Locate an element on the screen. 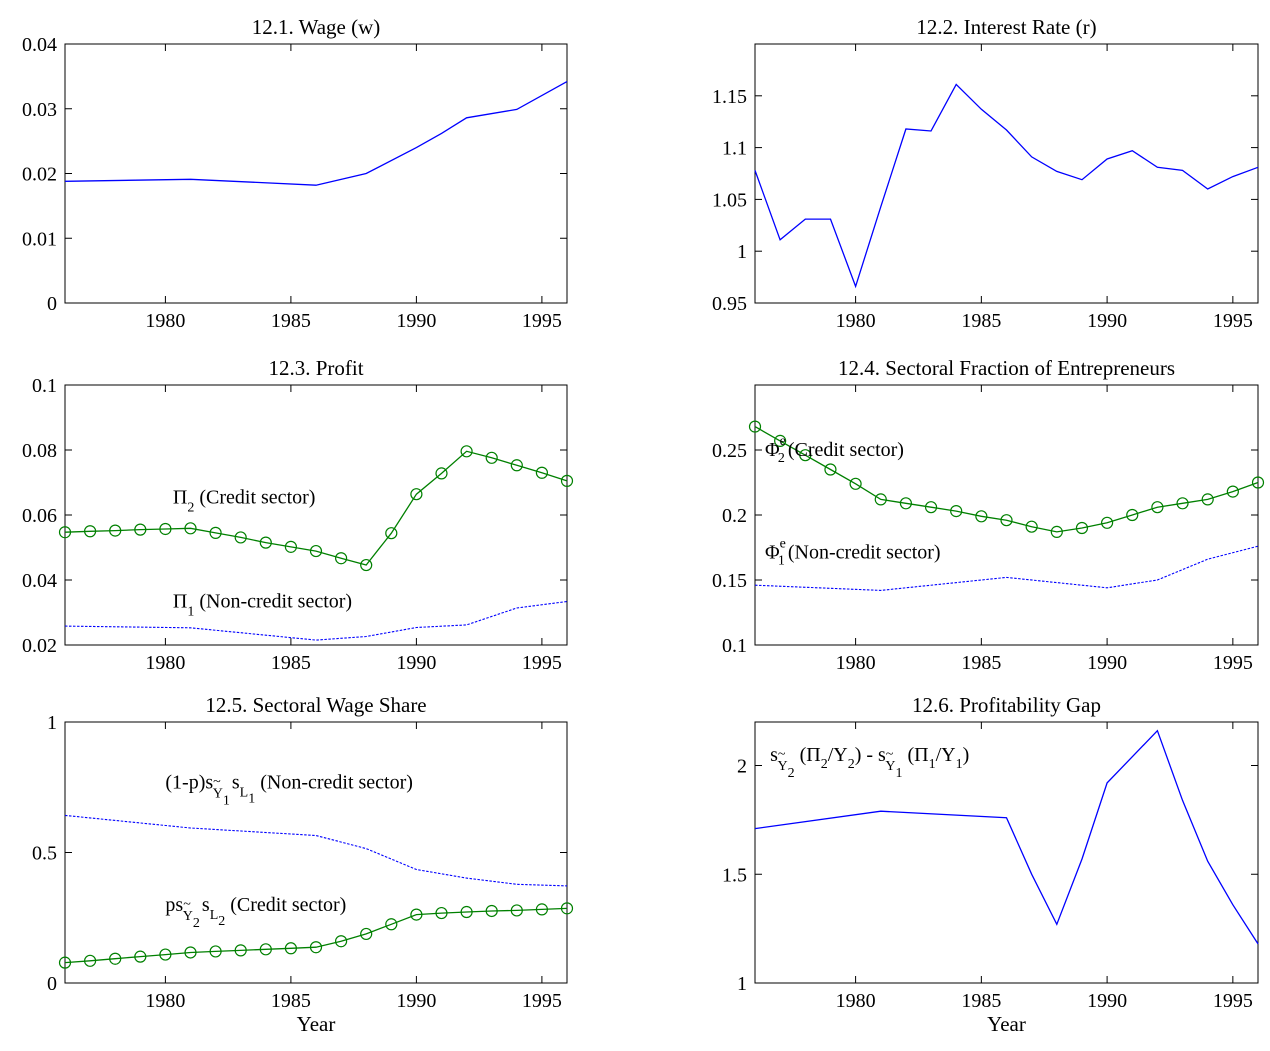  y-tick-label: 0.5 is located at coordinates (44, 854).